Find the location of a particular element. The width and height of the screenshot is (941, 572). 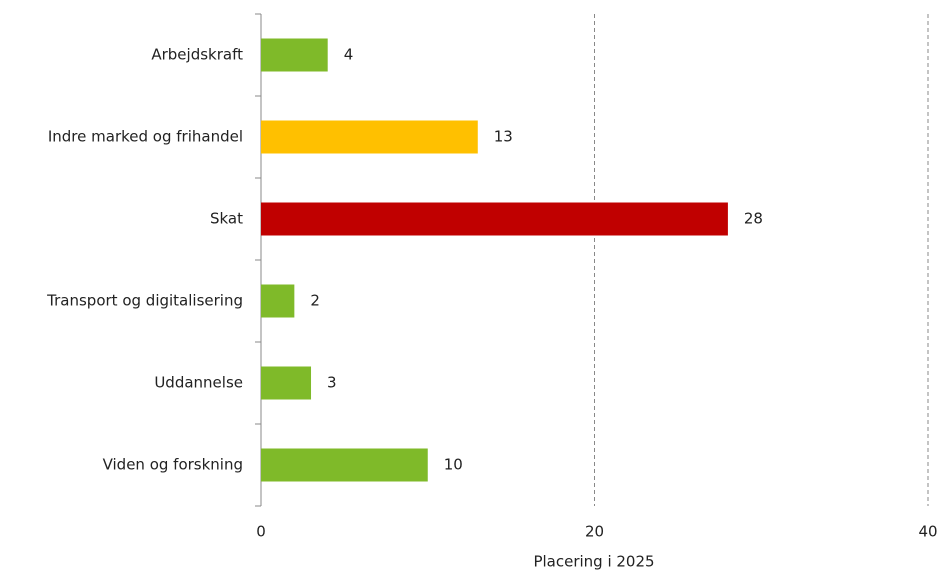

data-label: 28 is located at coordinates (753, 219).